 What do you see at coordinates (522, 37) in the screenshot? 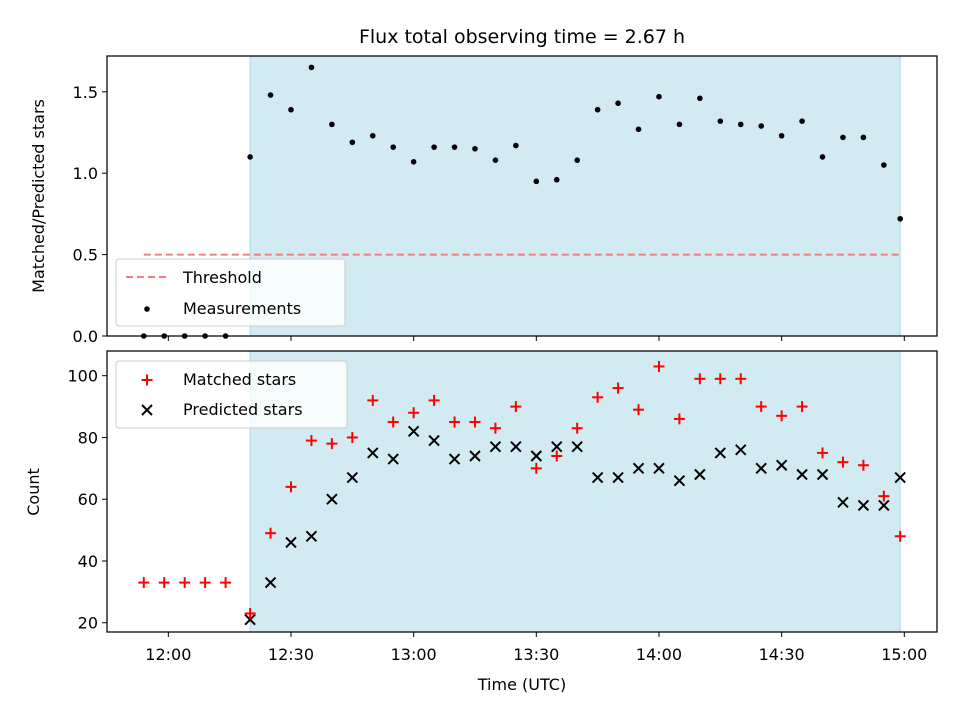
I see `figure-title: Flux total observing time = 2.67 h` at bounding box center [522, 37].